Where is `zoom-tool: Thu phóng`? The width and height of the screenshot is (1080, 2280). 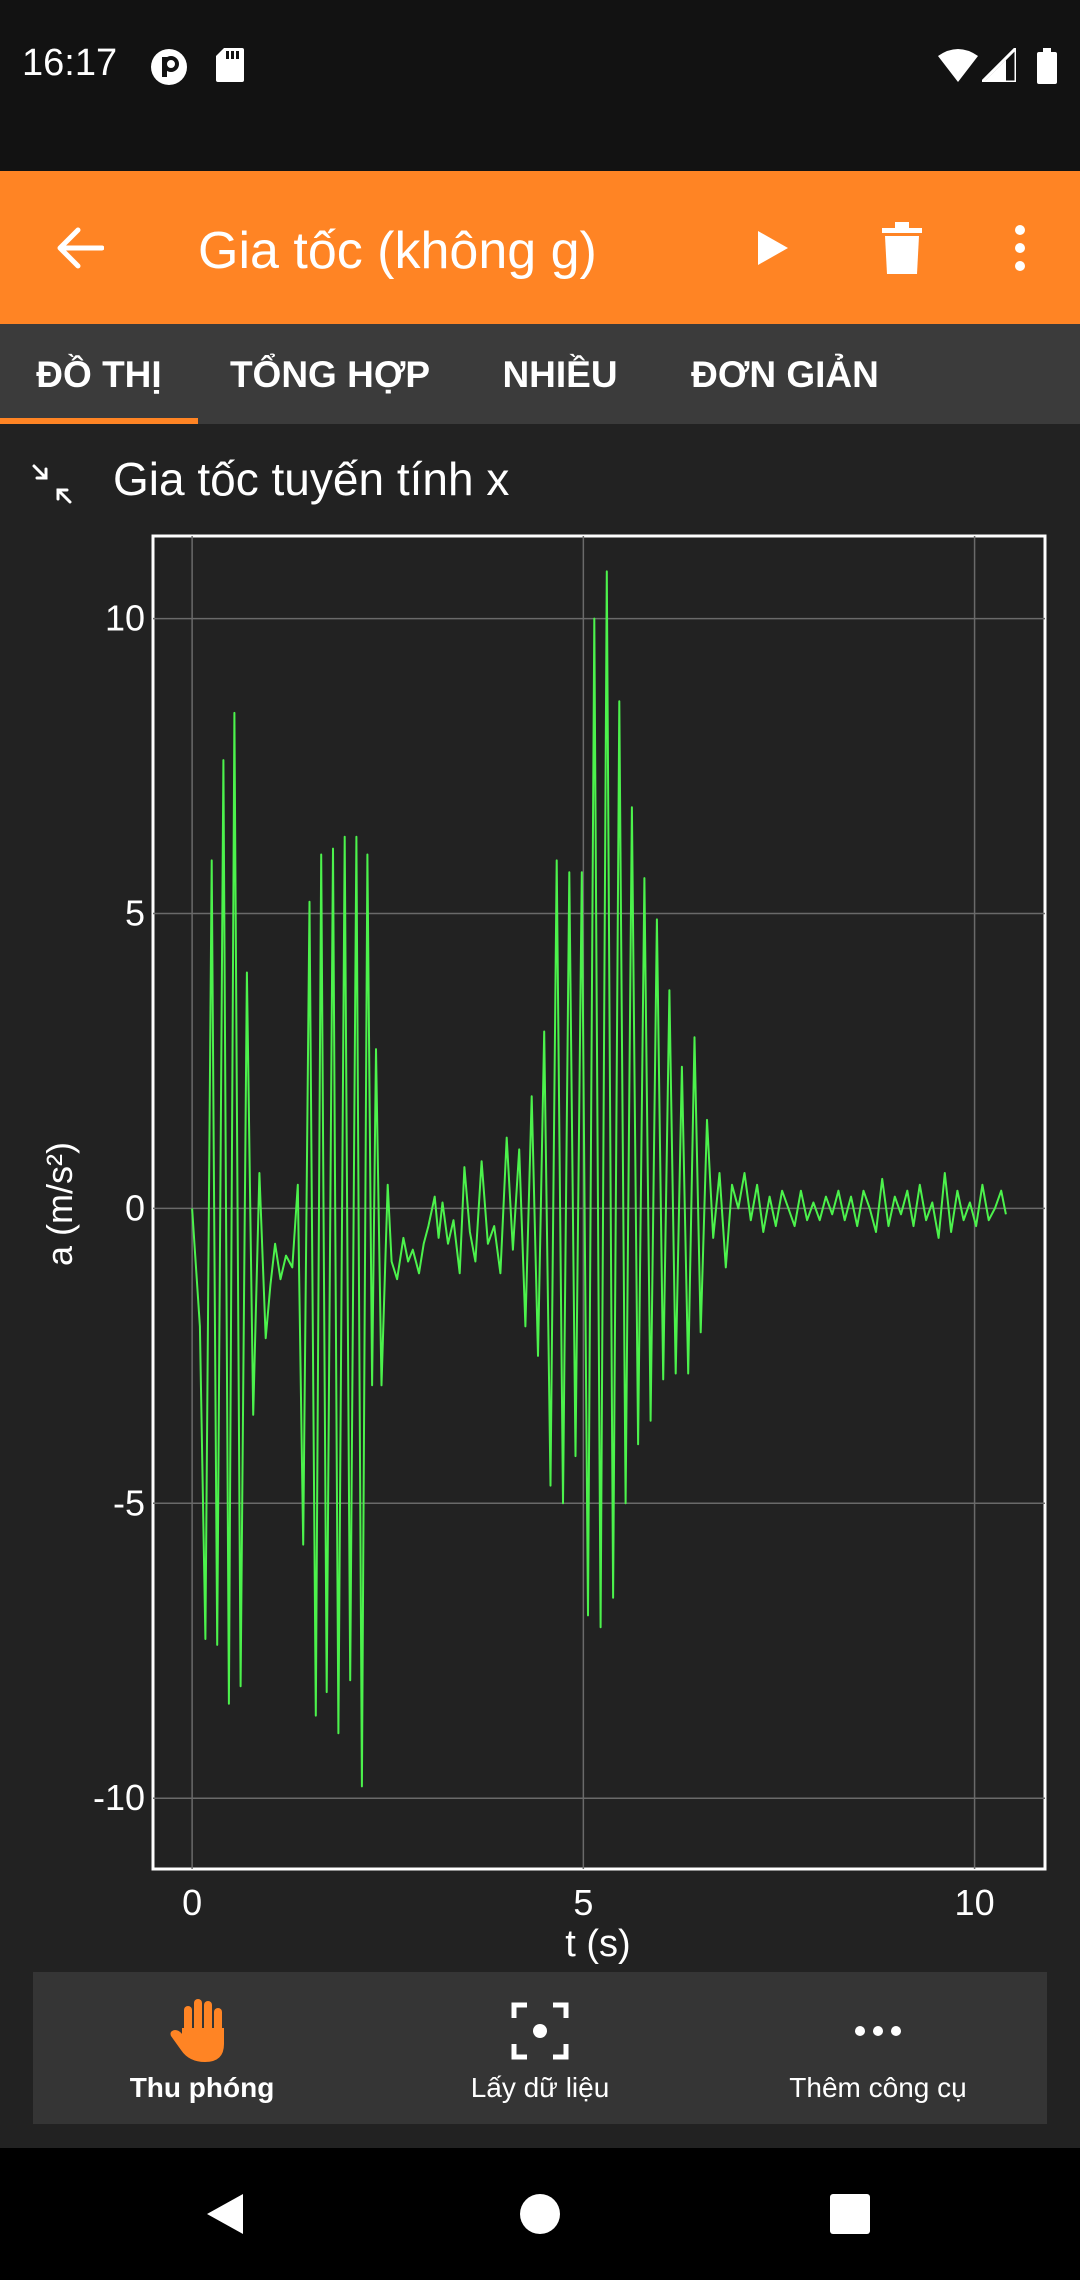
zoom-tool: Thu phóng is located at coordinates (202, 2048).